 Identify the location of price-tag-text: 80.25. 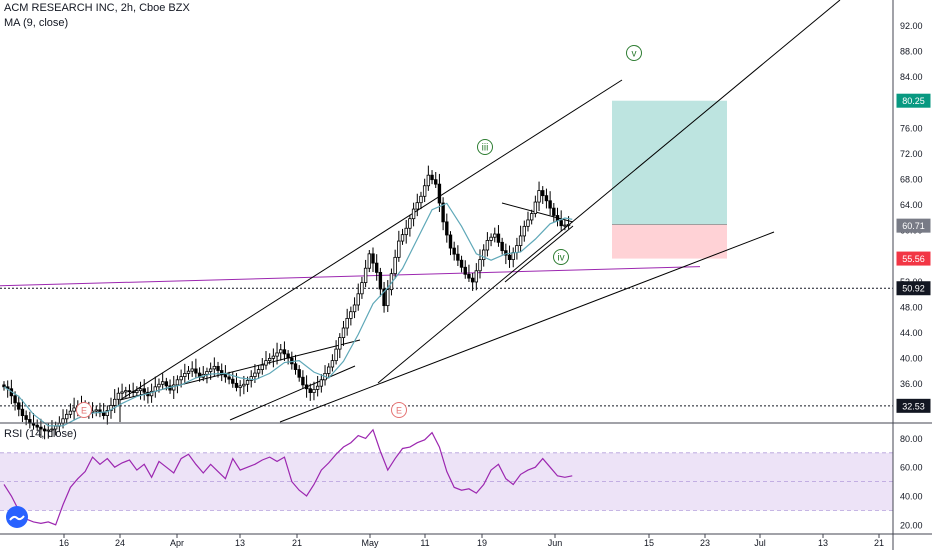
(913, 101).